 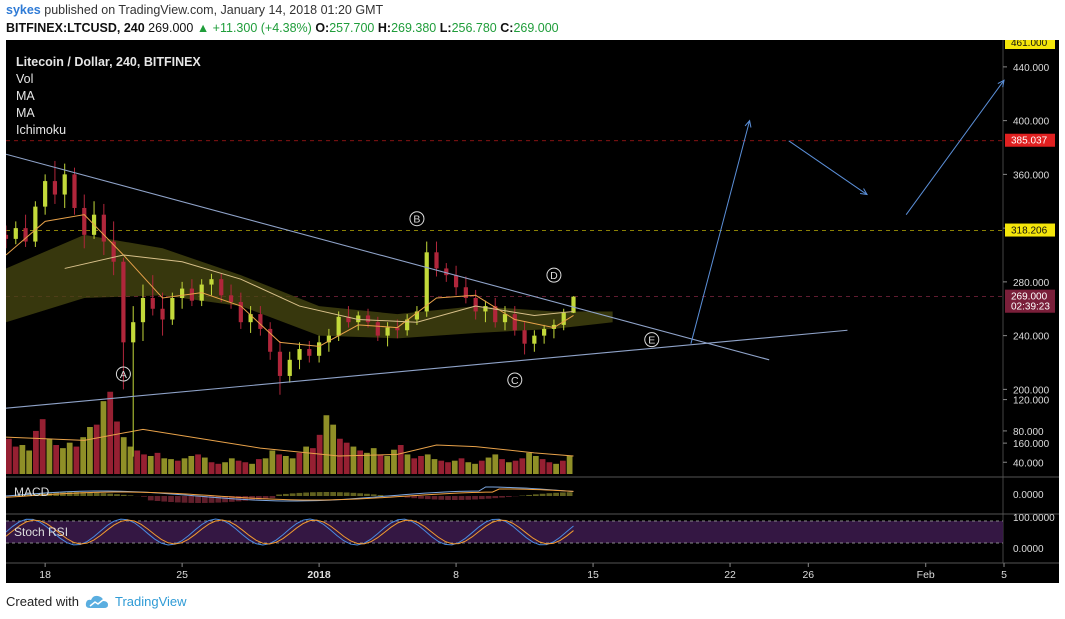 I want to click on price-tick-label: 440.000, so click(x=1031, y=68).